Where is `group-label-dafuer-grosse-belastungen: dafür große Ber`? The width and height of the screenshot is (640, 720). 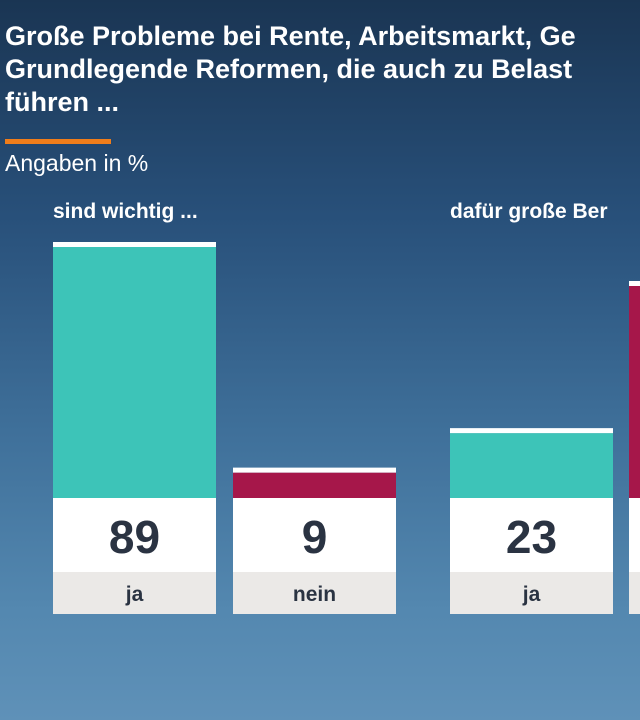 group-label-dafuer-grosse-belastungen: dafür große Ber is located at coordinates (529, 211).